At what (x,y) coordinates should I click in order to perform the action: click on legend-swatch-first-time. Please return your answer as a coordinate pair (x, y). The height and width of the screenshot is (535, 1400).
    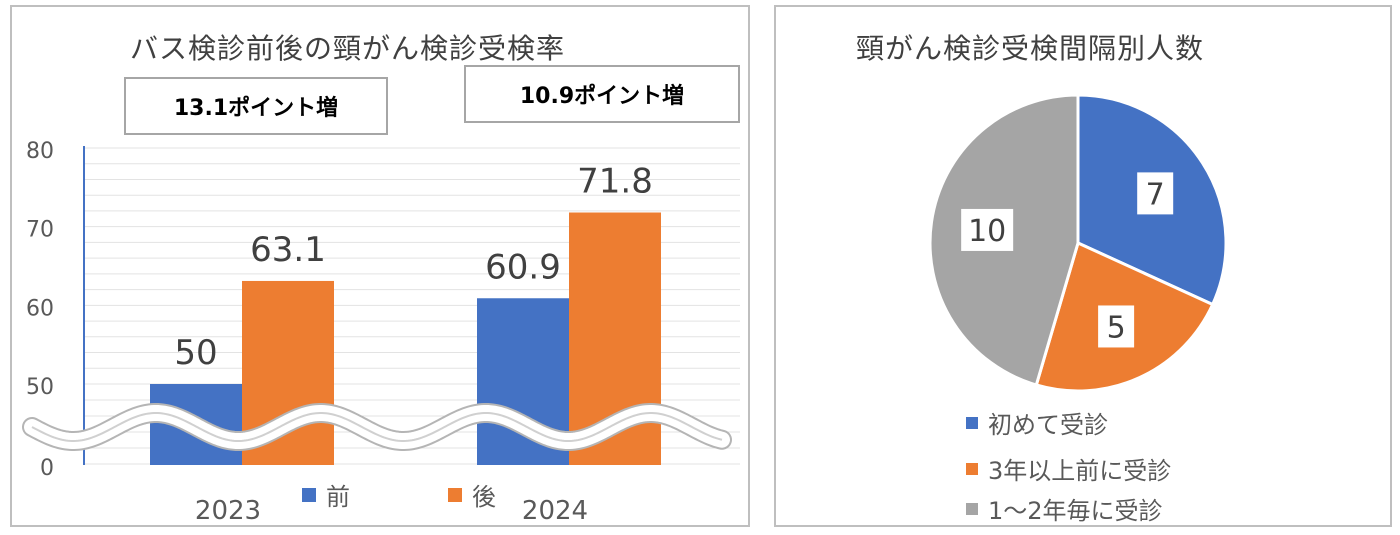
    Looking at the image, I should click on (972, 422).